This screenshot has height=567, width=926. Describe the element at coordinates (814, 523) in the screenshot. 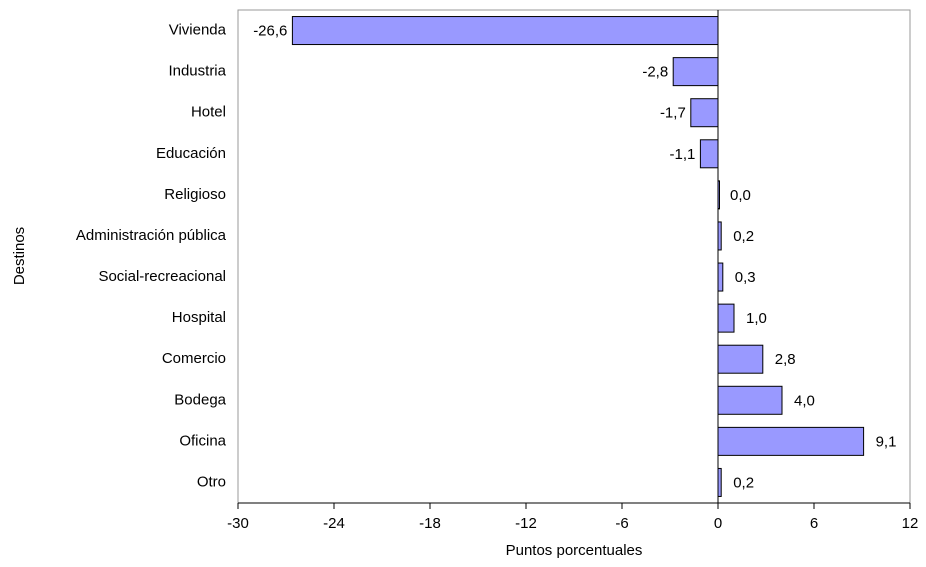

I see `x-tick-label: 6` at that location.